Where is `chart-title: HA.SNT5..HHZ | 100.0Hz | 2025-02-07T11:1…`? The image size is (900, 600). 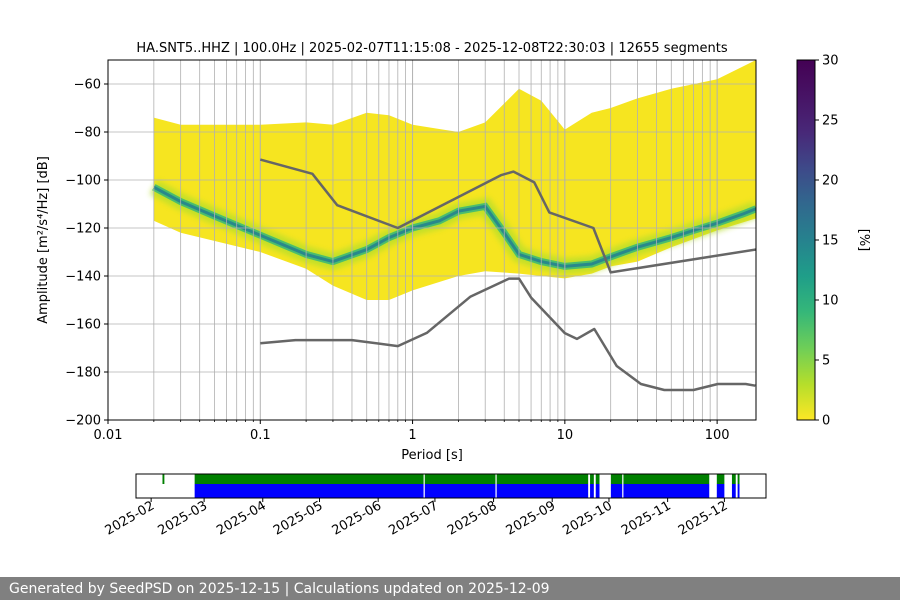
chart-title: HA.SNT5..HHZ | 100.0Hz | 2025-02-07T11:1… is located at coordinates (431, 48).